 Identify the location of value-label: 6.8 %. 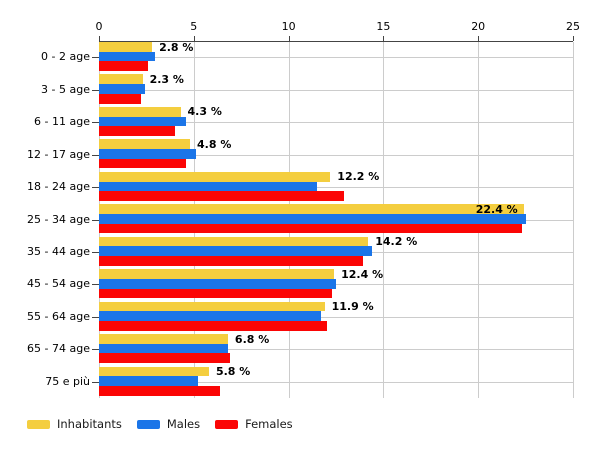
(252, 339).